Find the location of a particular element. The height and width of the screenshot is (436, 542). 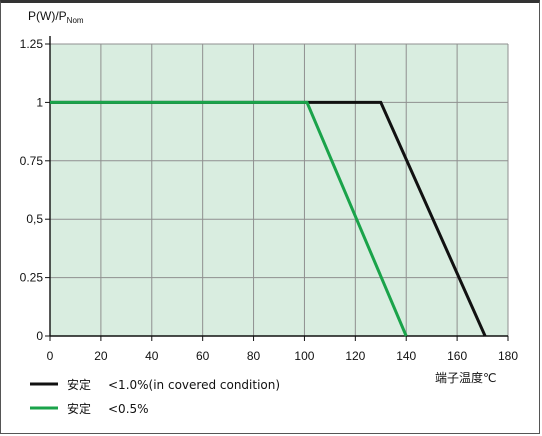

y-tick-label: 1 is located at coordinates (39, 102).